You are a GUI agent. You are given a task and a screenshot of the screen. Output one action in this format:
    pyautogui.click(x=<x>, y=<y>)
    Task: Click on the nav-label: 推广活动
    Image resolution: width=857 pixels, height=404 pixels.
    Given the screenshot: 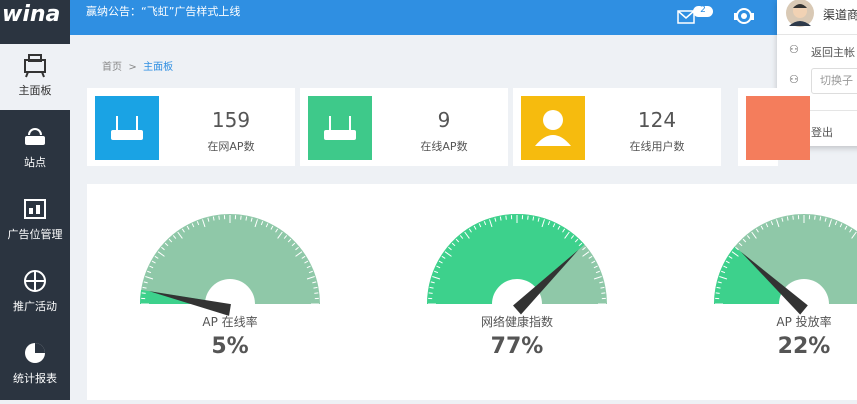 What is the action you would take?
    pyautogui.click(x=35, y=306)
    